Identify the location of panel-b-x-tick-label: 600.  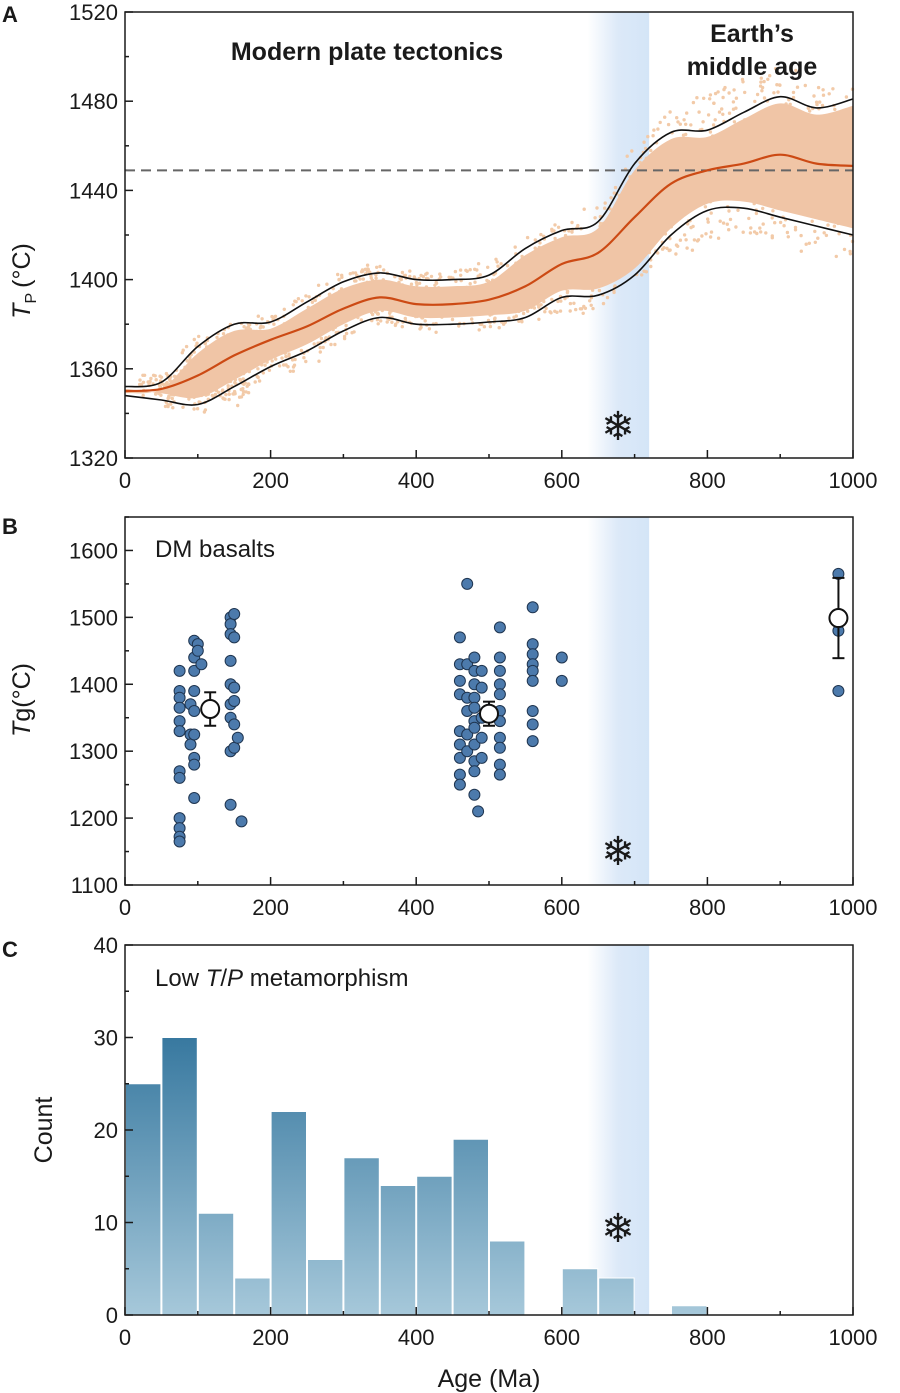
(561, 907).